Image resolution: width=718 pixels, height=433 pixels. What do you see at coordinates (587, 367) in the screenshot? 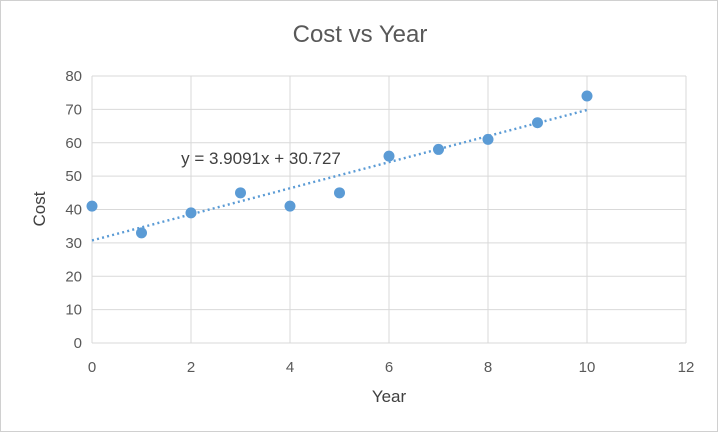
I see `x-tick-label: 10` at bounding box center [587, 367].